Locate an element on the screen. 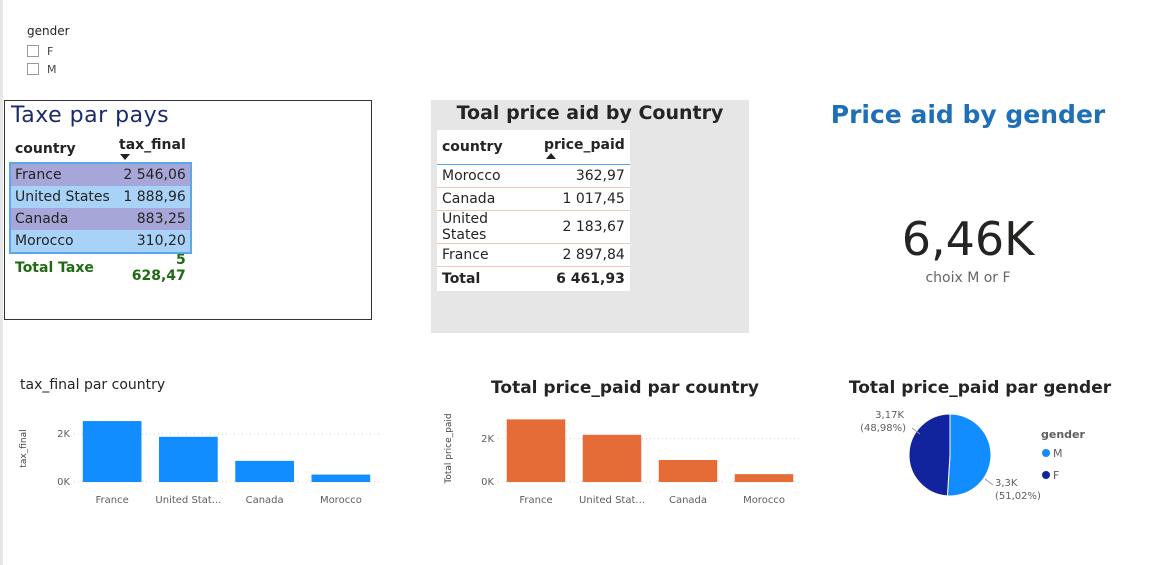 The height and width of the screenshot is (565, 1170). sort-descending-icon is located at coordinates (125, 157).